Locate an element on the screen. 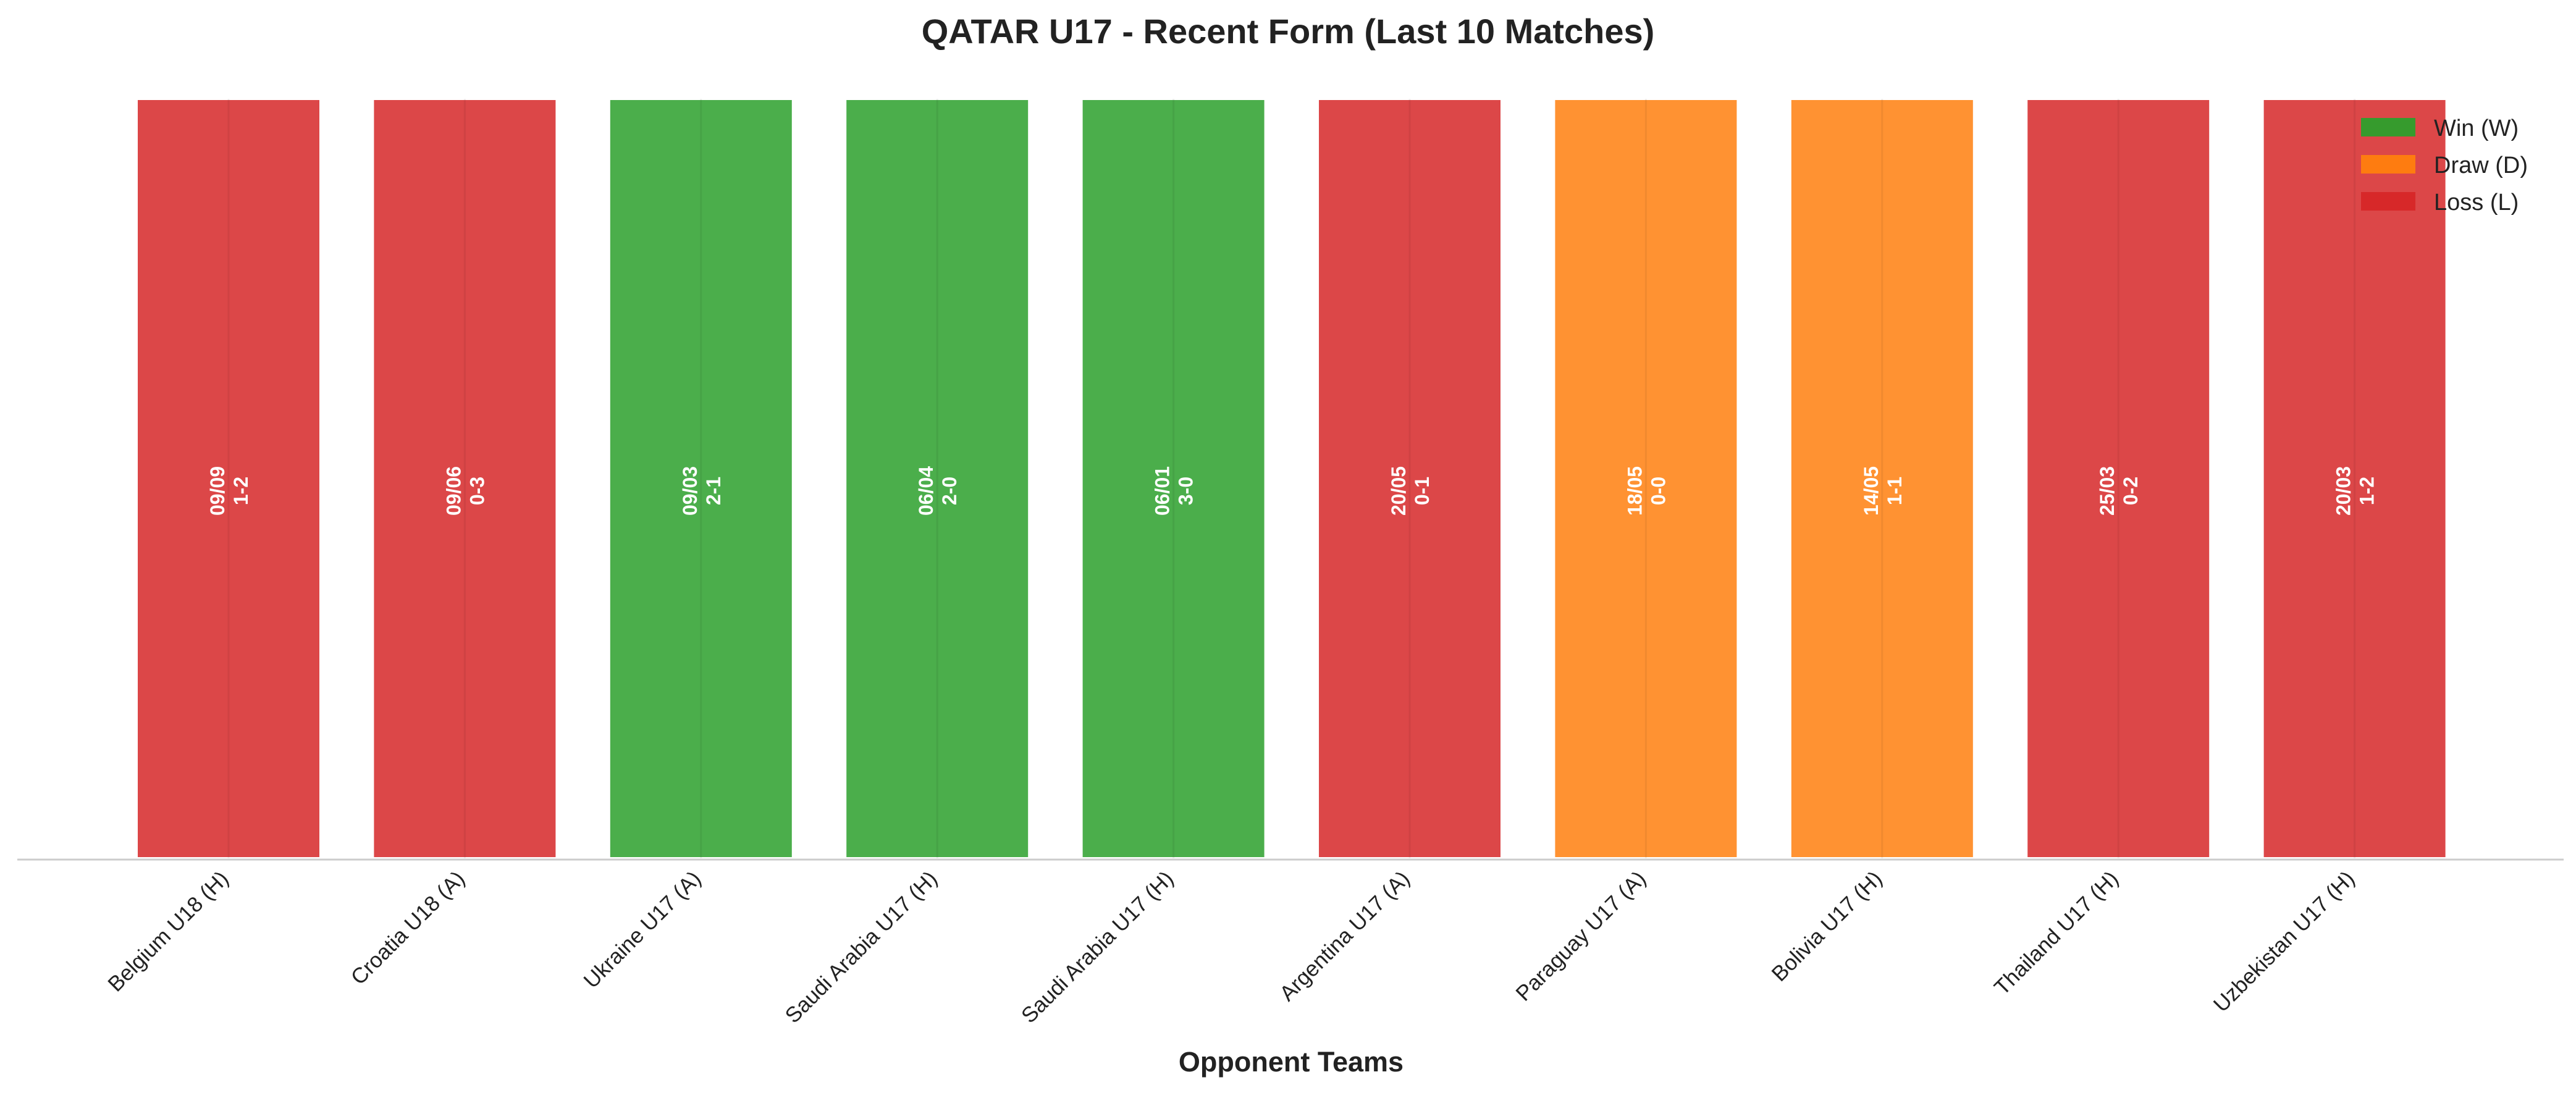  bar-label-7: 18/05 0-0 is located at coordinates (1646, 491).